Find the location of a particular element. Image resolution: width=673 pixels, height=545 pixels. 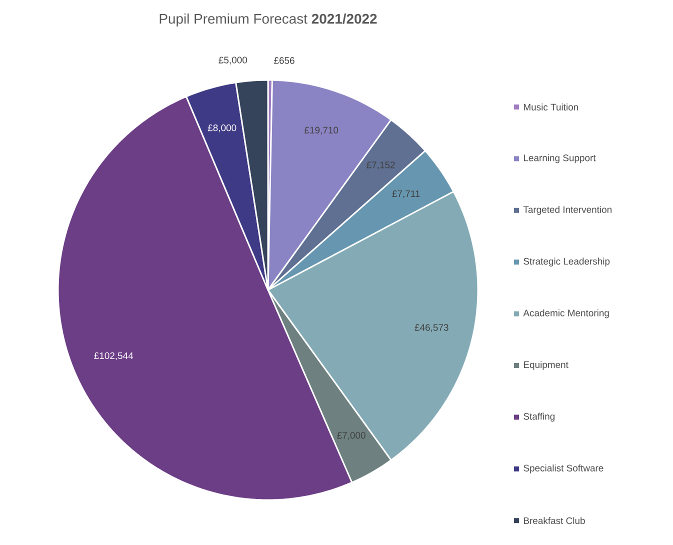

legend-label: Academic Mentoring is located at coordinates (566, 313).